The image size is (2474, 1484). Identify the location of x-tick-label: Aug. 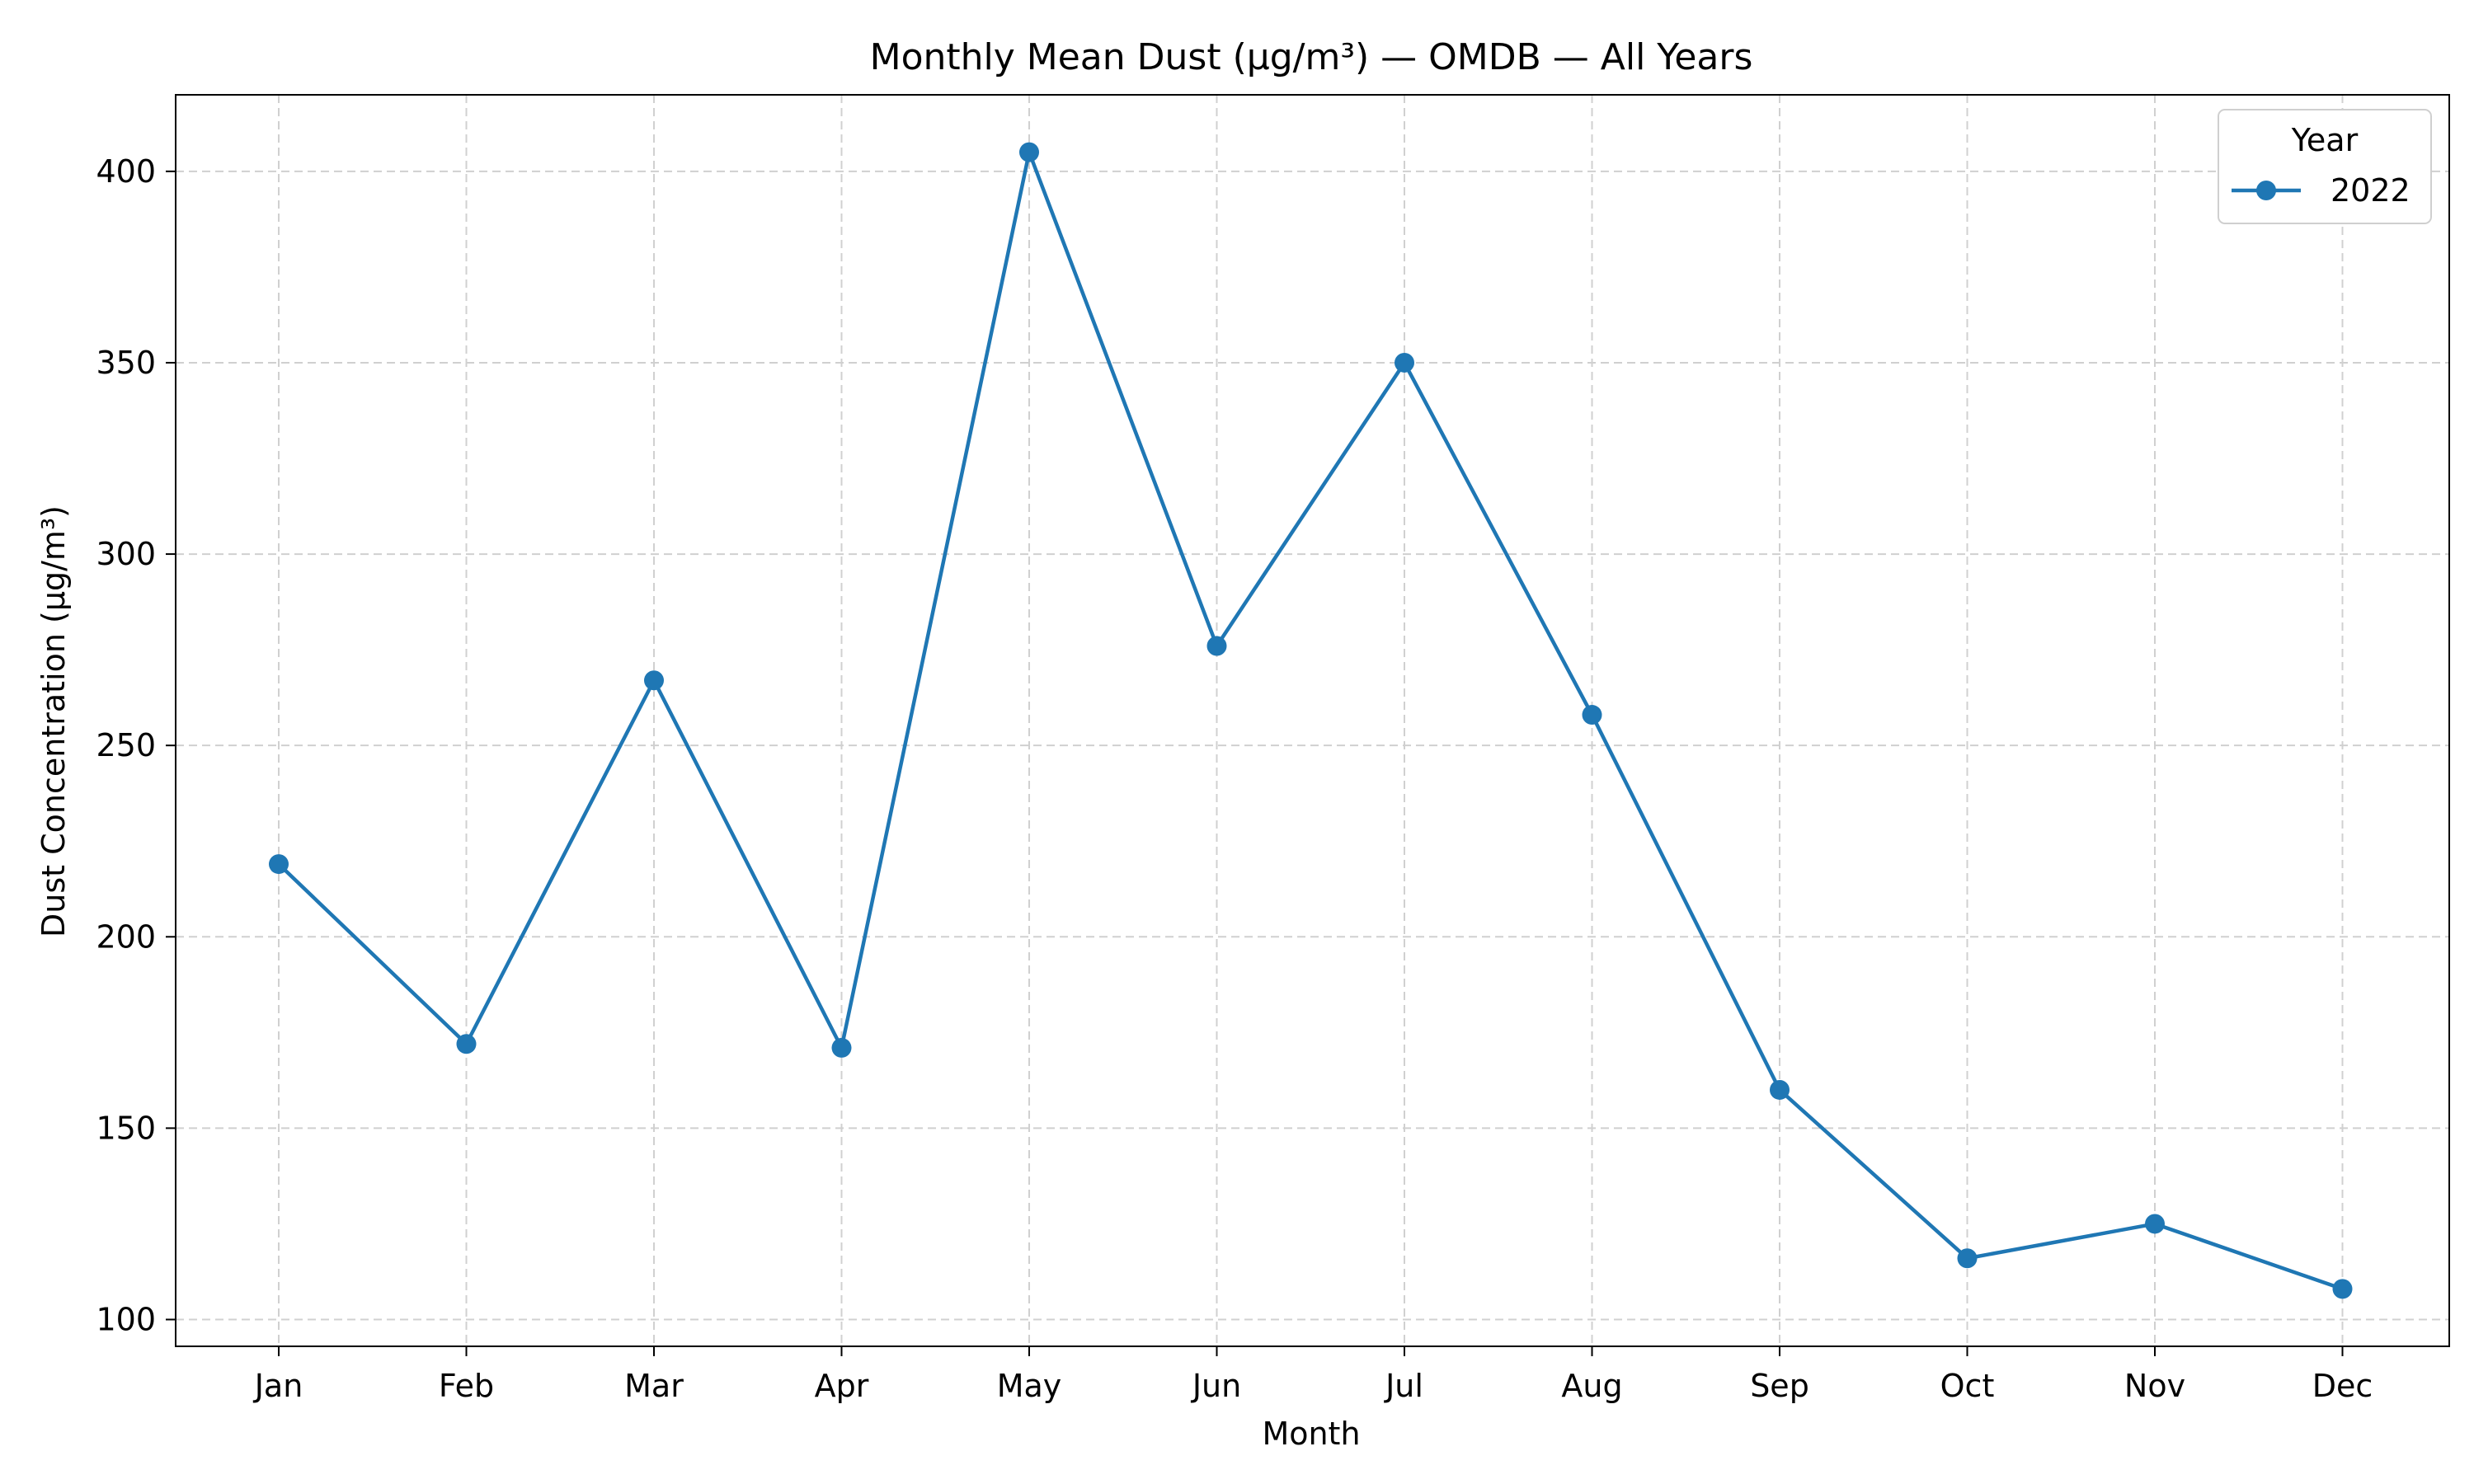
(1591, 1386).